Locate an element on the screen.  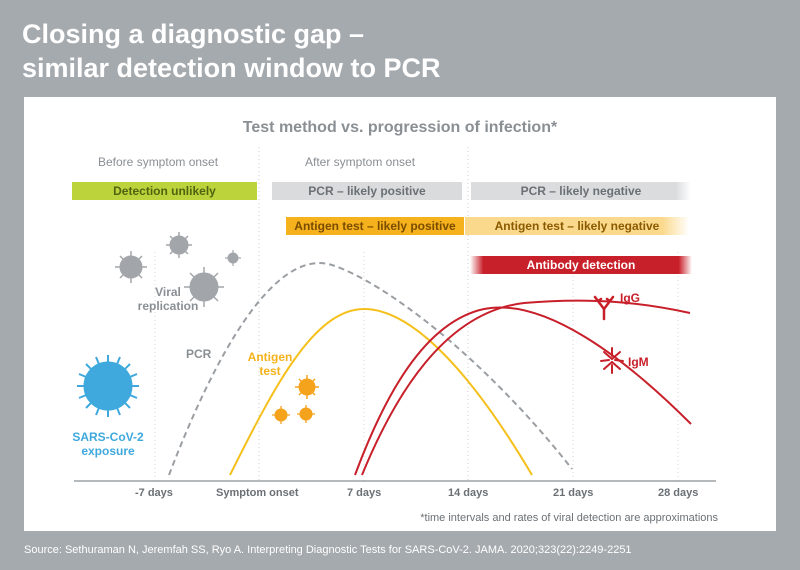
bar-pcr-likely-positive: PCR – likely positive is located at coordinates (367, 191).